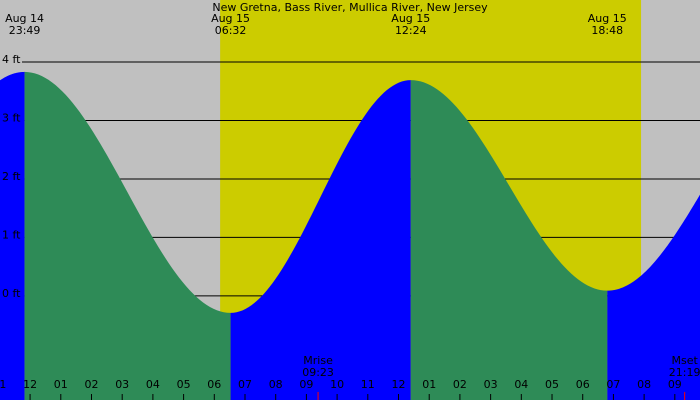  What do you see at coordinates (684, 360) in the screenshot?
I see `moon-event: Mset` at bounding box center [684, 360].